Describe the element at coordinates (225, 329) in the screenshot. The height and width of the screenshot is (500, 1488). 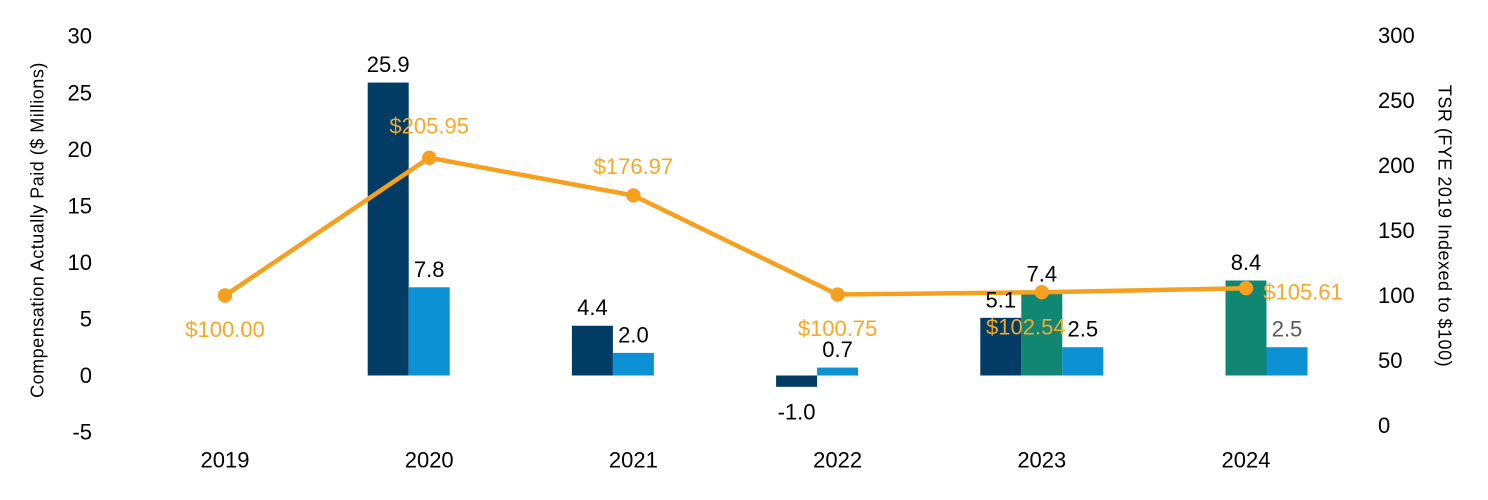
I see `tsr-label-2019: $100.00` at that location.